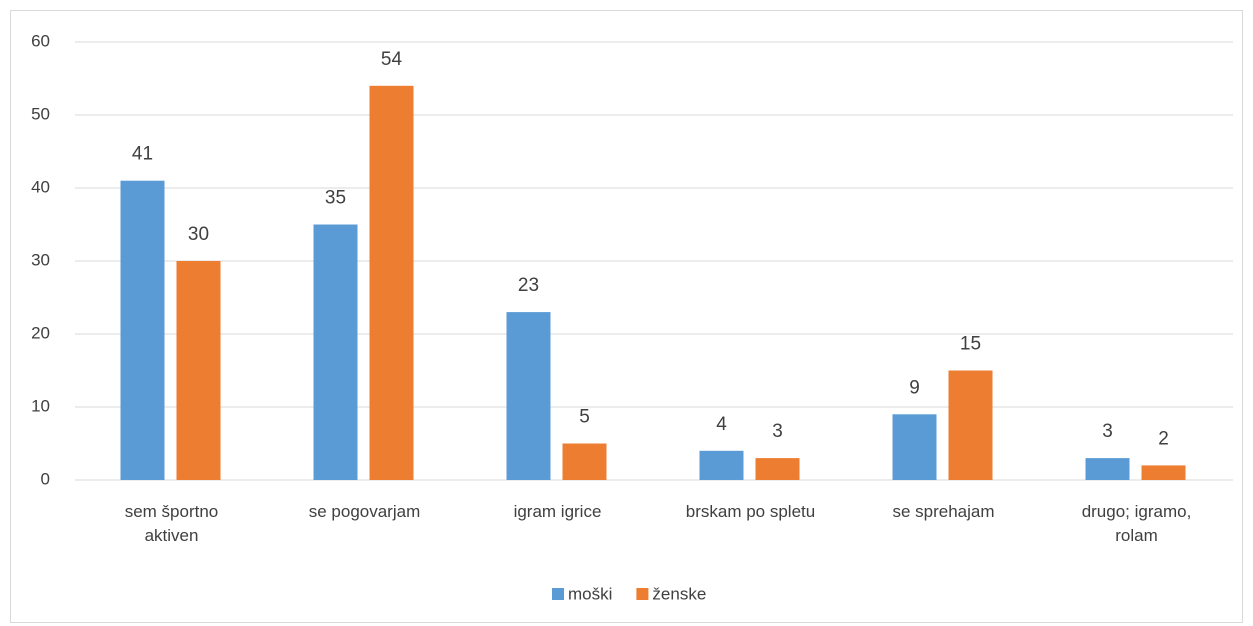 The height and width of the screenshot is (626, 1253). Describe the element at coordinates (528, 285) in the screenshot. I see `data-label: 23` at that location.